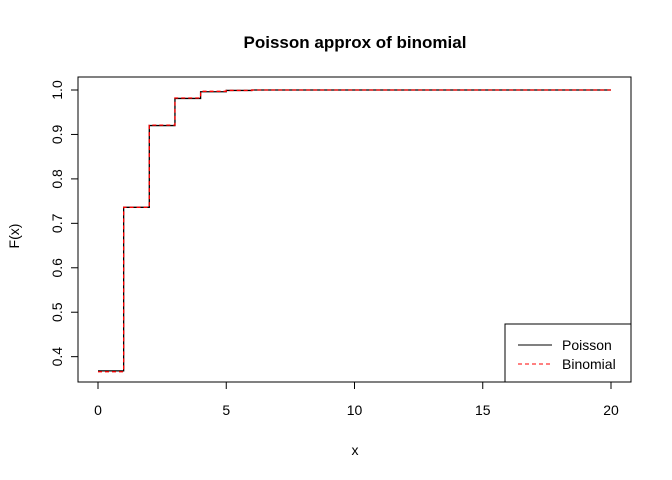  I want to click on y-tick-label: 0.6, so click(57, 268).